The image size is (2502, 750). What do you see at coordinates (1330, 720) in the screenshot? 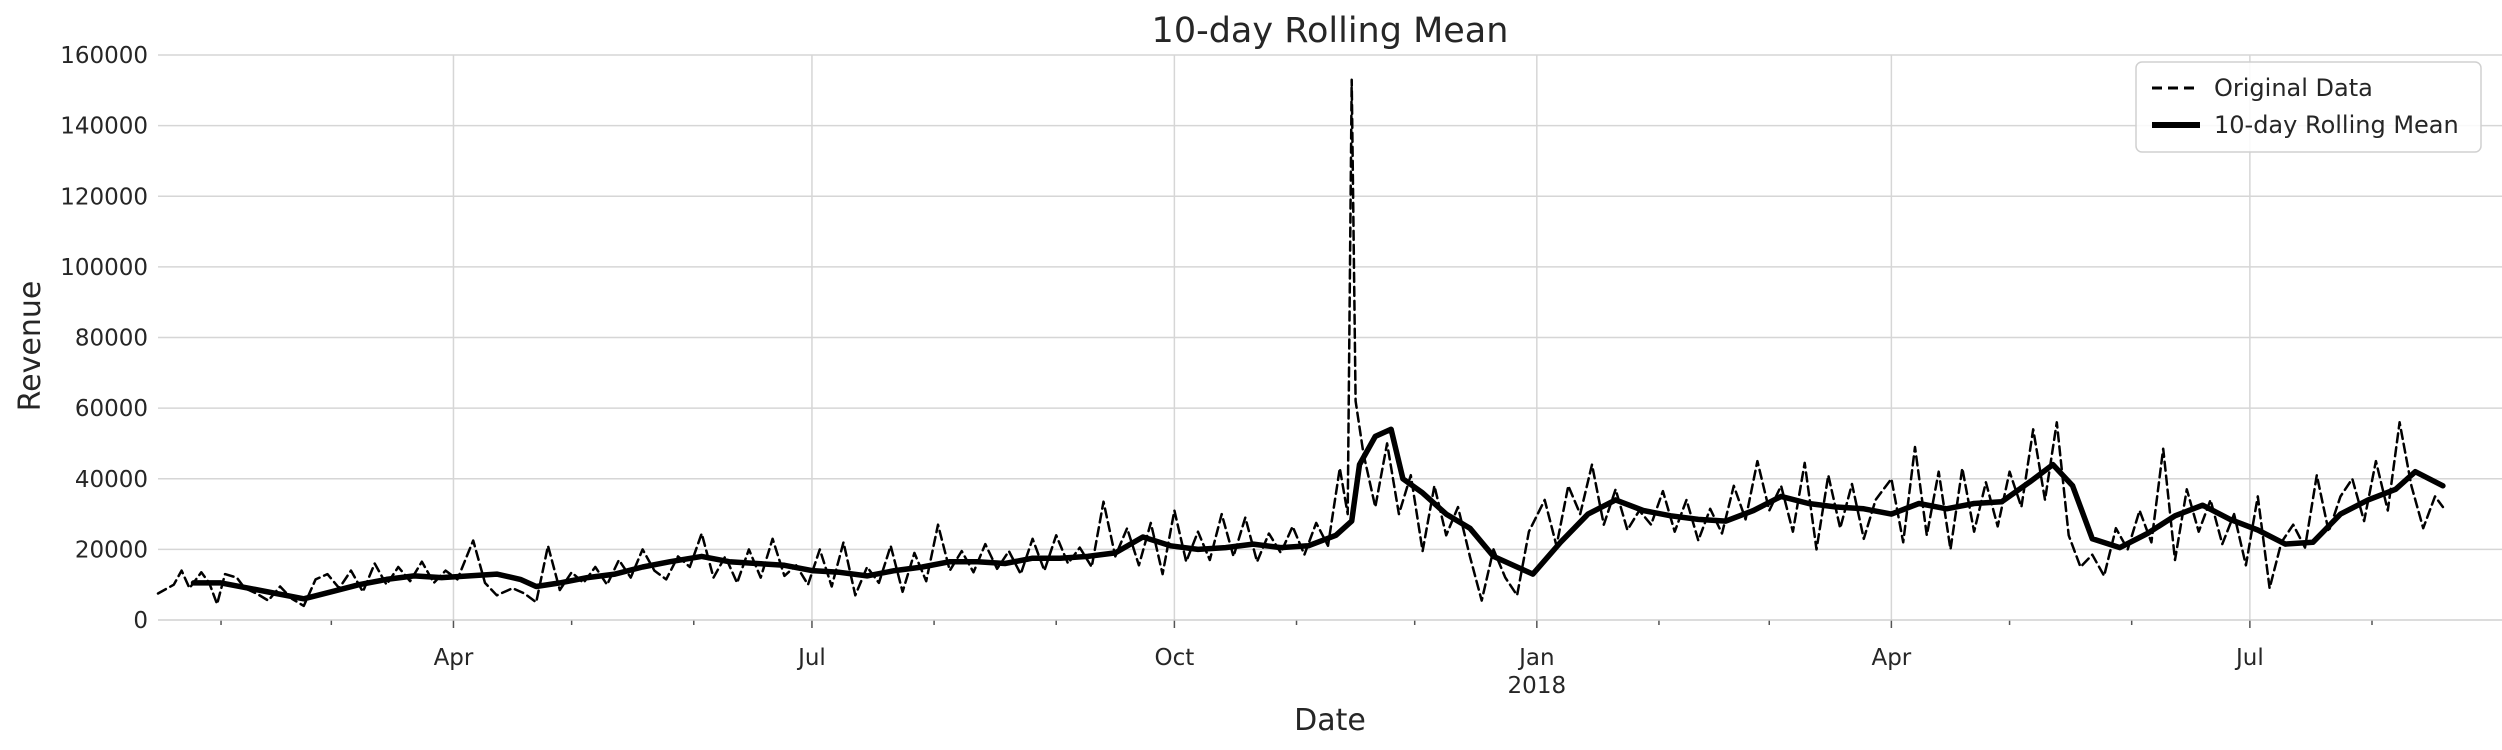
I see `x-axis-label: Date` at bounding box center [1330, 720].